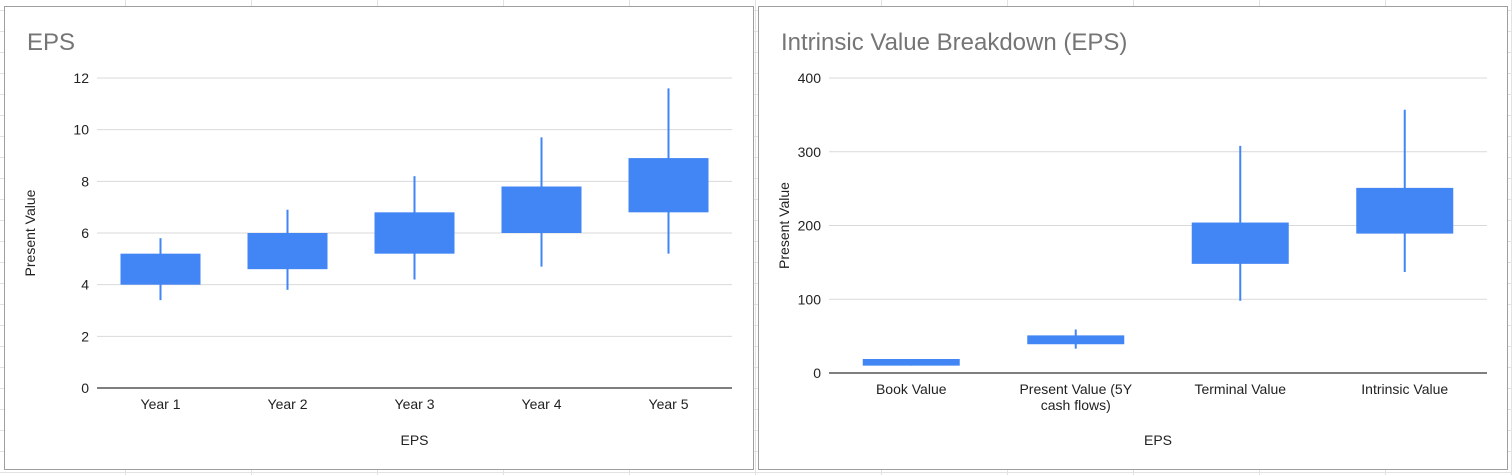 This screenshot has height=475, width=1512. I want to click on x-tick-label: Intrinsic Value, so click(1404, 389).